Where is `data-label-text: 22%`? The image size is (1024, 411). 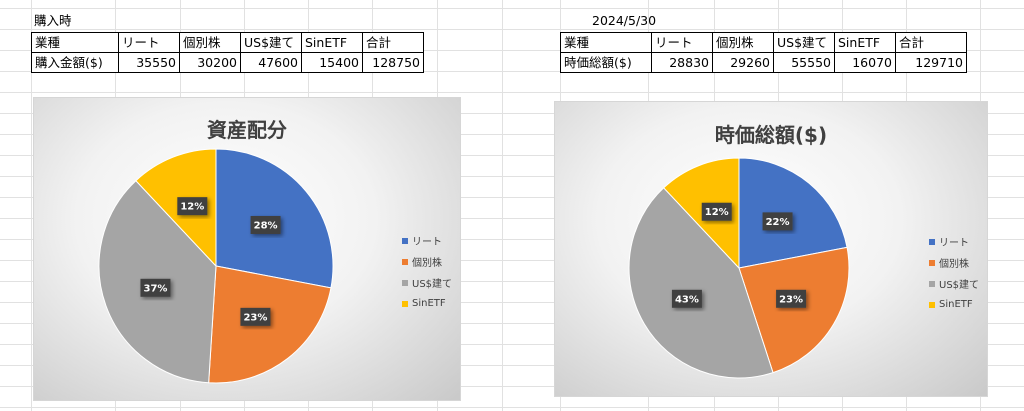 data-label-text: 22% is located at coordinates (778, 222).